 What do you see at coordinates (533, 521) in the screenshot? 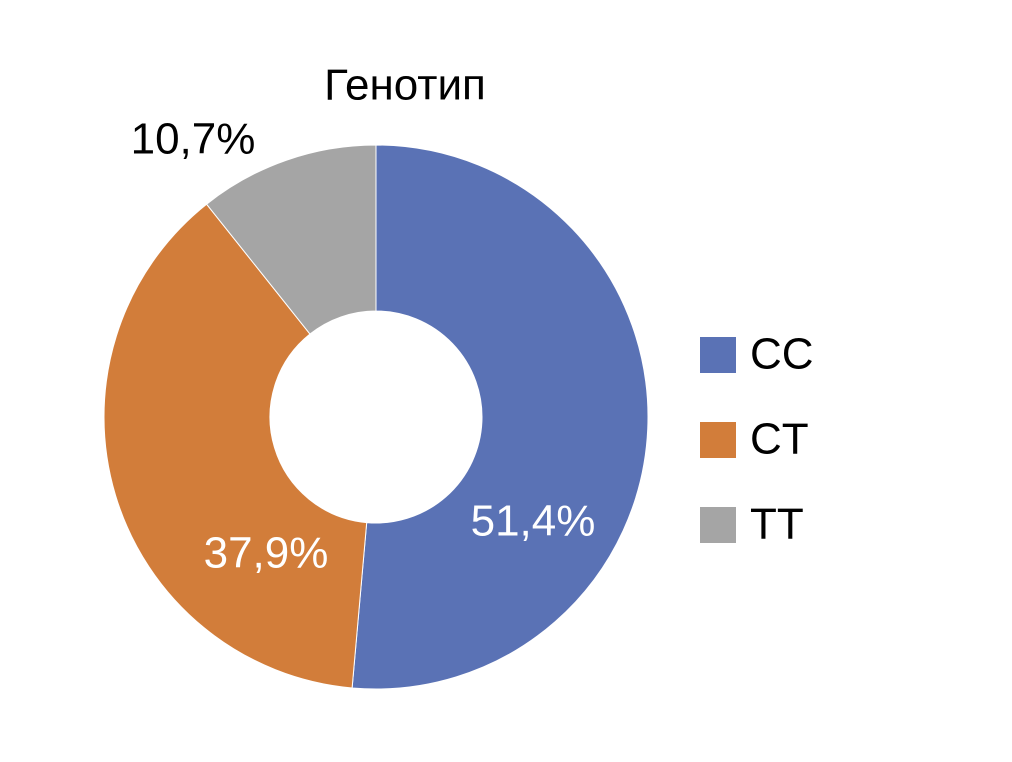
I see `data-label: 51,4%` at bounding box center [533, 521].